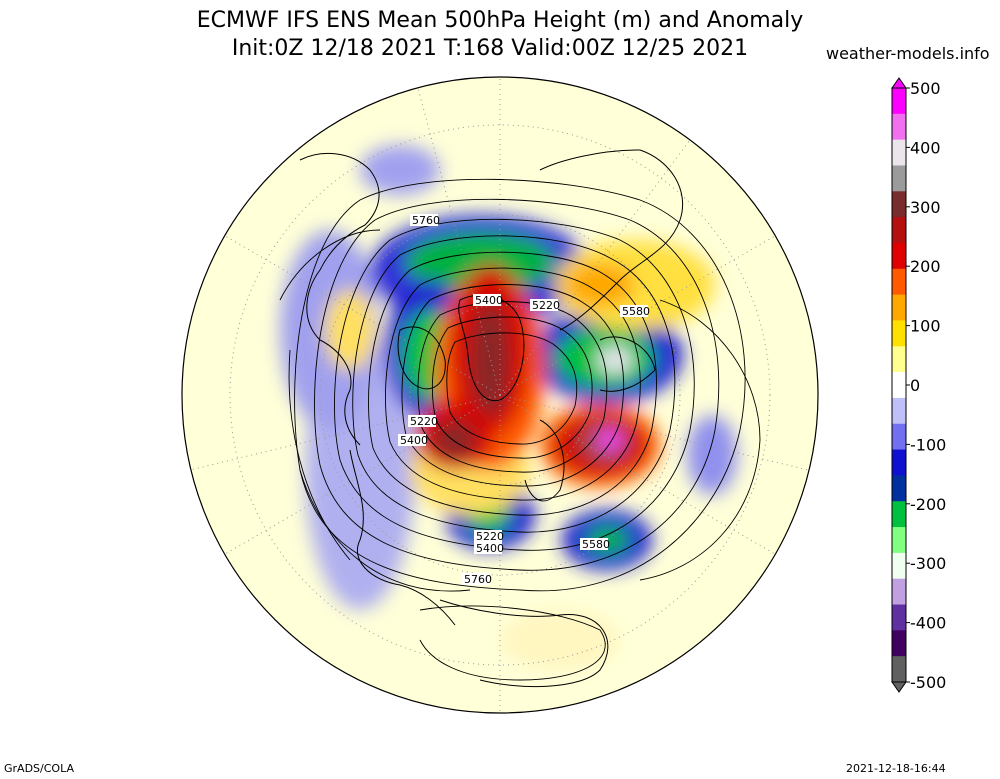 The width and height of the screenshot is (1000, 779). Describe the element at coordinates (928, 682) in the screenshot. I see `colorbar-tick-label: -500` at that location.